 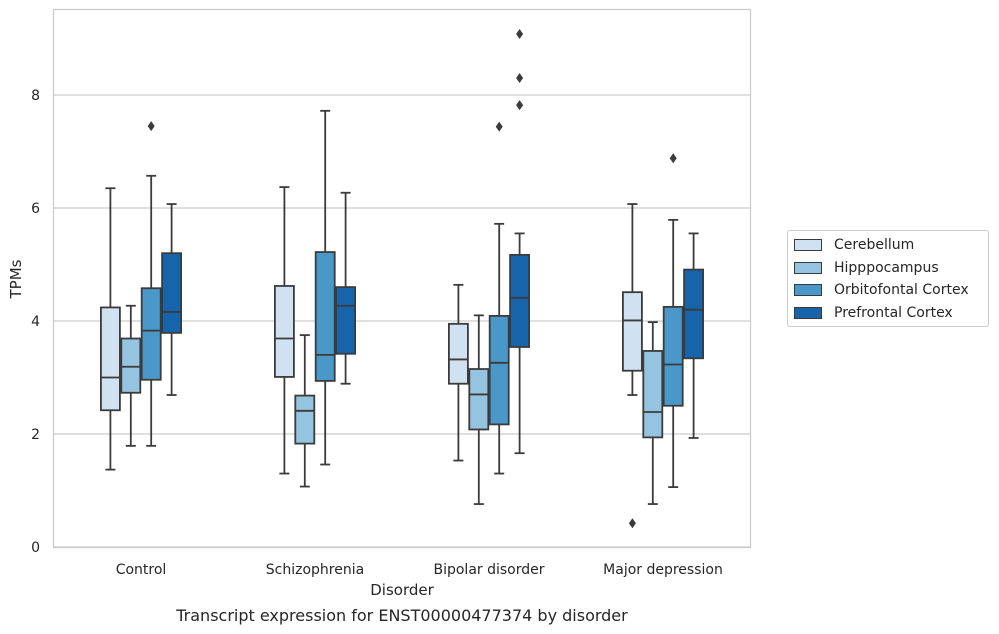 I want to click on y-tick-label: 6, so click(x=35, y=209).